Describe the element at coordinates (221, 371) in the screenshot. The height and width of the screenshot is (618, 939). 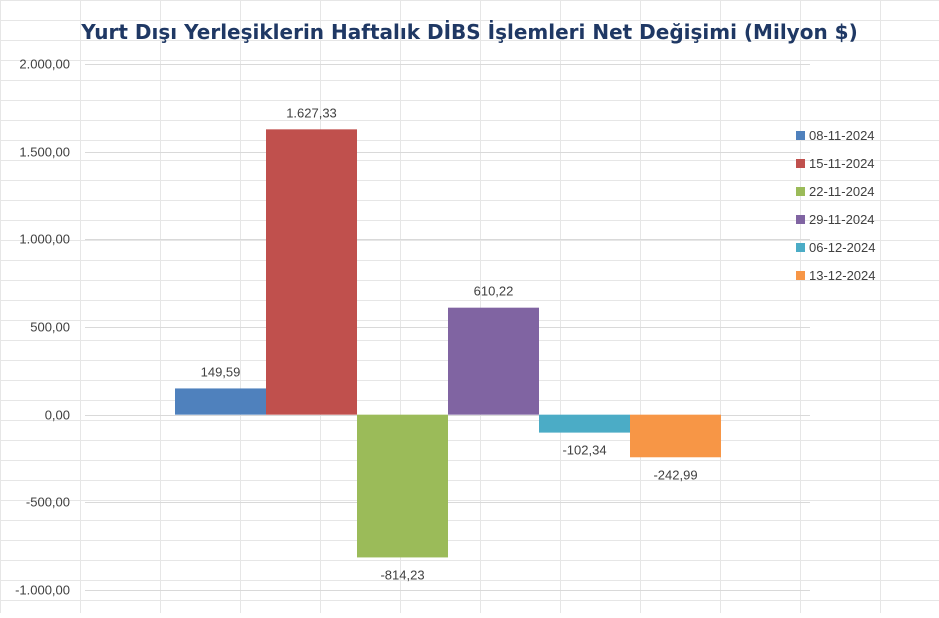
I see `data-label: 149,59` at that location.